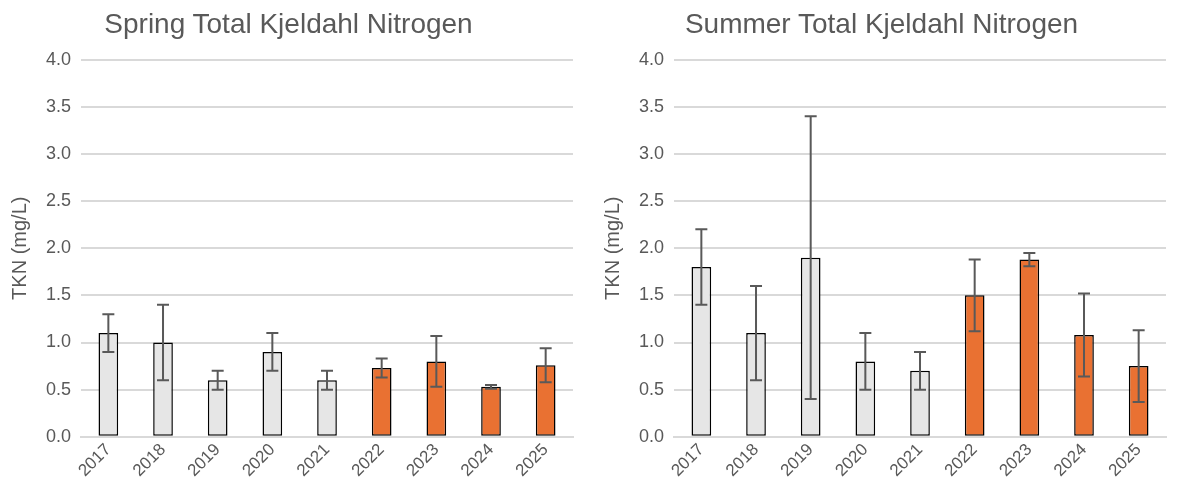 Image resolution: width=1187 pixels, height=488 pixels. Describe the element at coordinates (881, 23) in the screenshot. I see `chart-title: Summer Total Kjeldahl Nitrogen` at that location.